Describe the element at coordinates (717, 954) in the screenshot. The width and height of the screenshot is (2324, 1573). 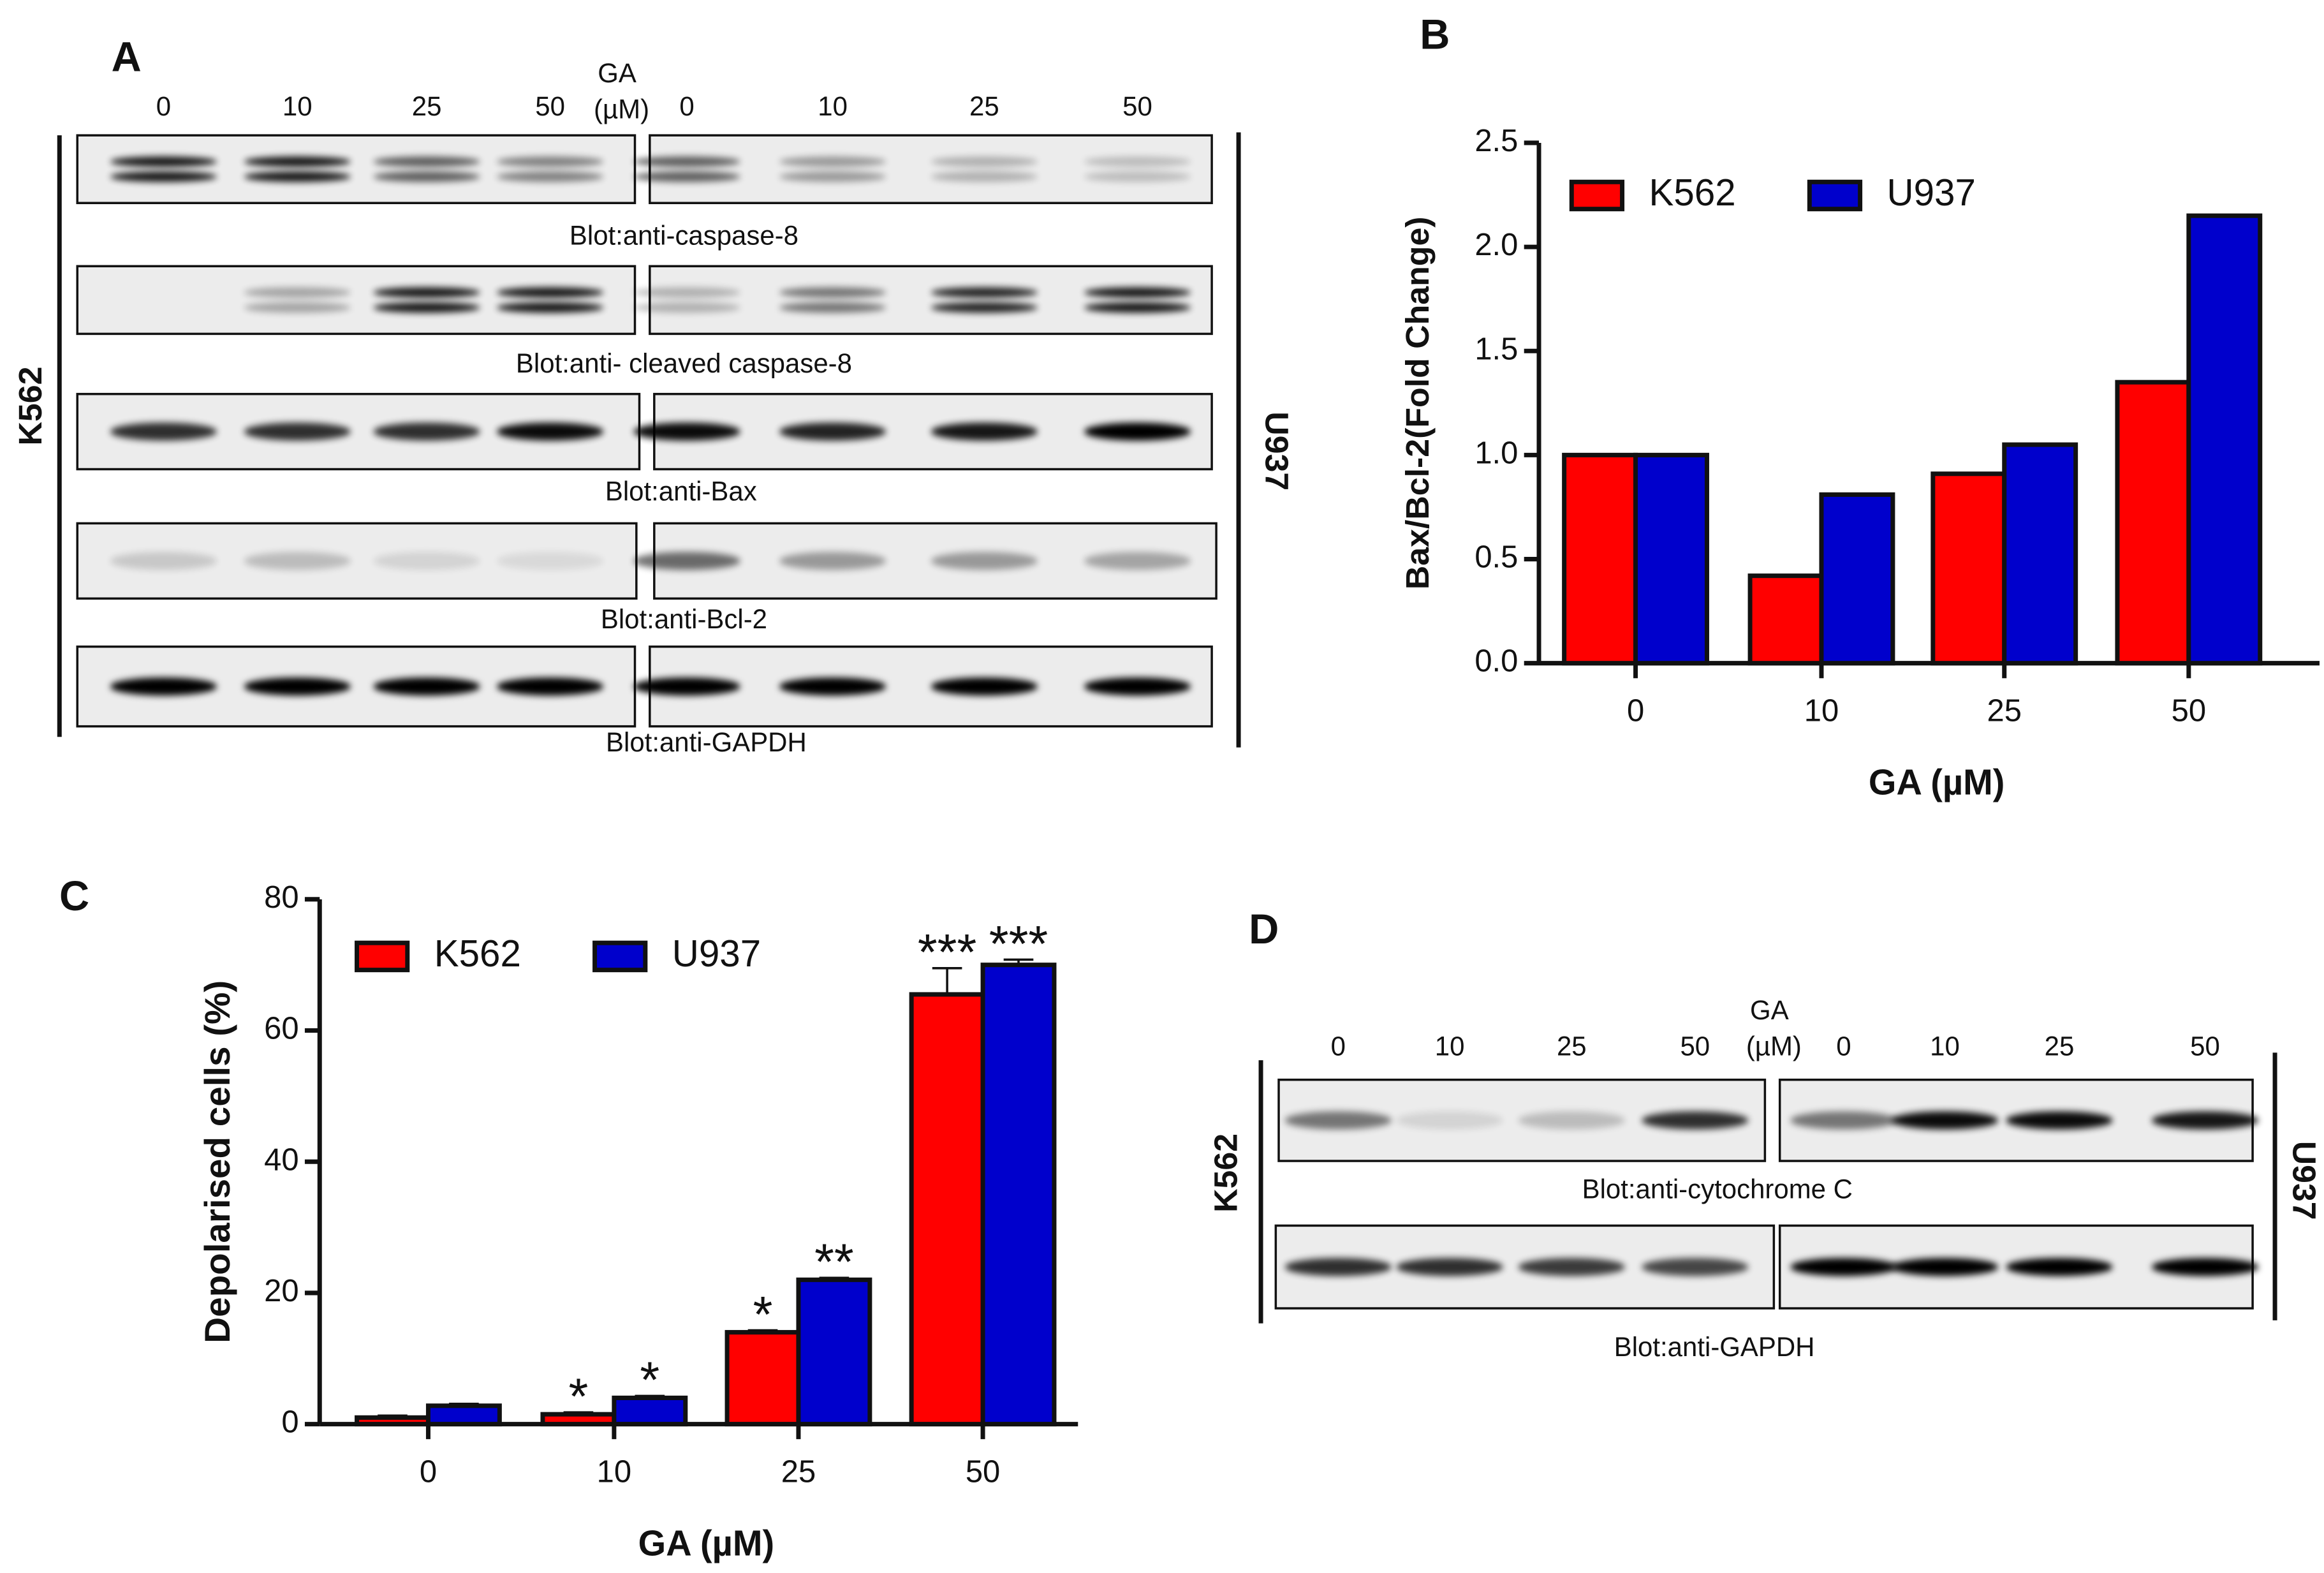
I see `legend-label: U937` at that location.